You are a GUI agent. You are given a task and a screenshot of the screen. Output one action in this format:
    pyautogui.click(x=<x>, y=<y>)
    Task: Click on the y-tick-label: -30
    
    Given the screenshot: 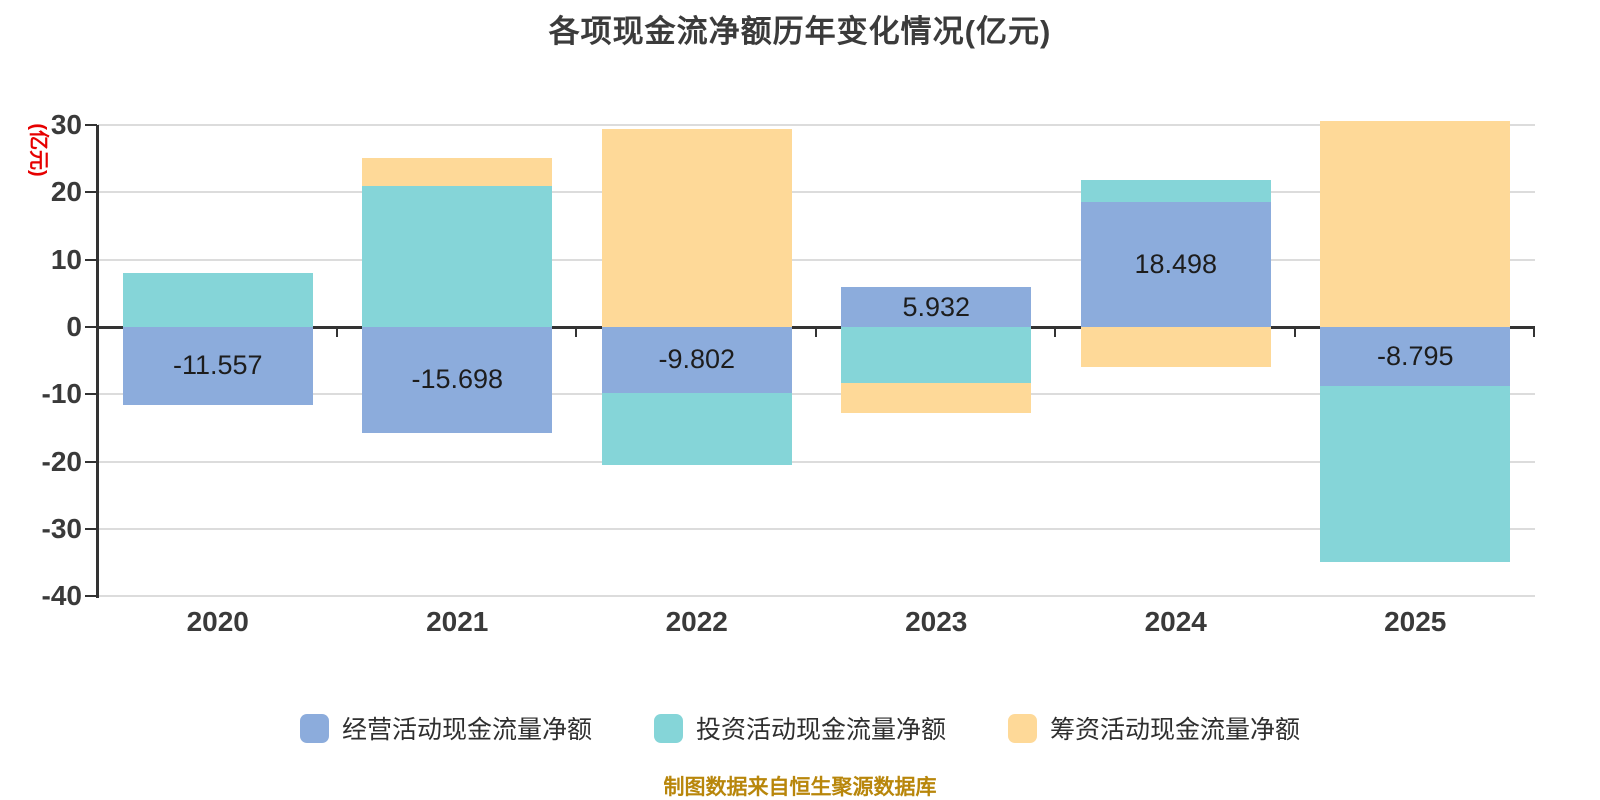 What is the action you would take?
    pyautogui.click(x=61, y=528)
    